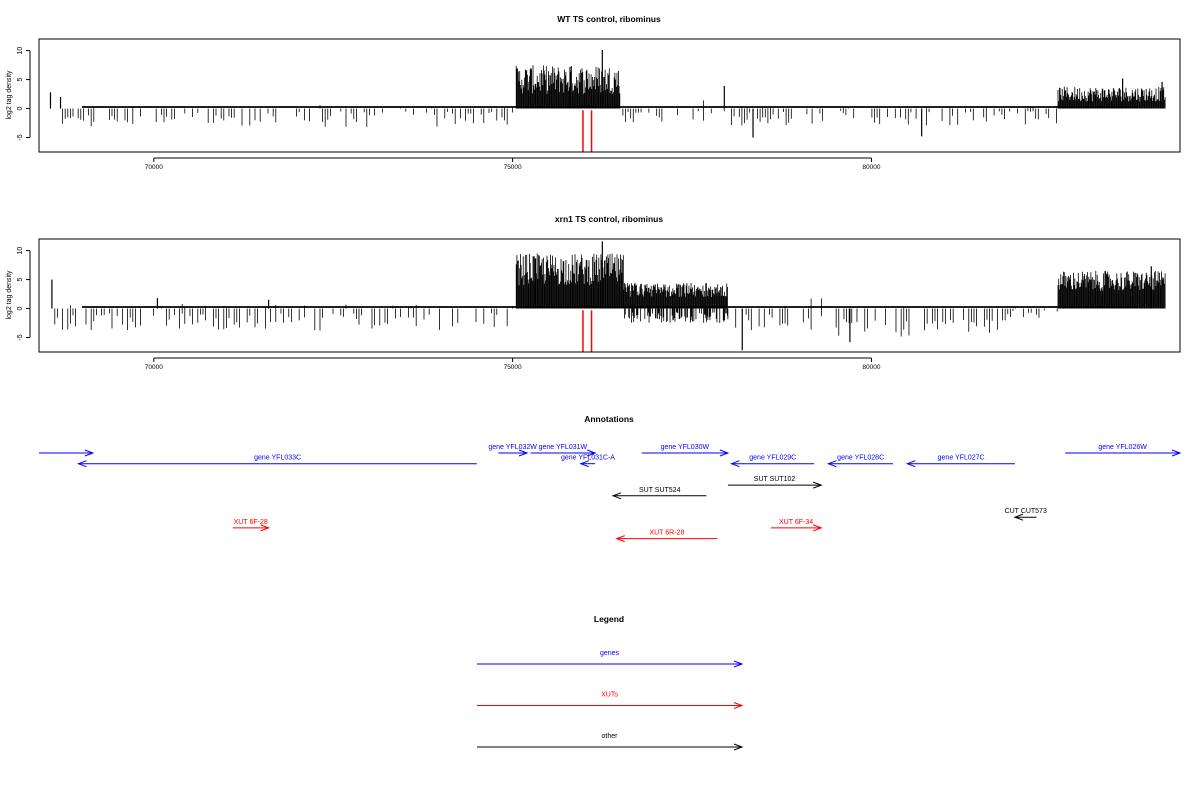  Describe the element at coordinates (1122, 447) in the screenshot. I see `annotation-label: gene YFL026W` at that location.